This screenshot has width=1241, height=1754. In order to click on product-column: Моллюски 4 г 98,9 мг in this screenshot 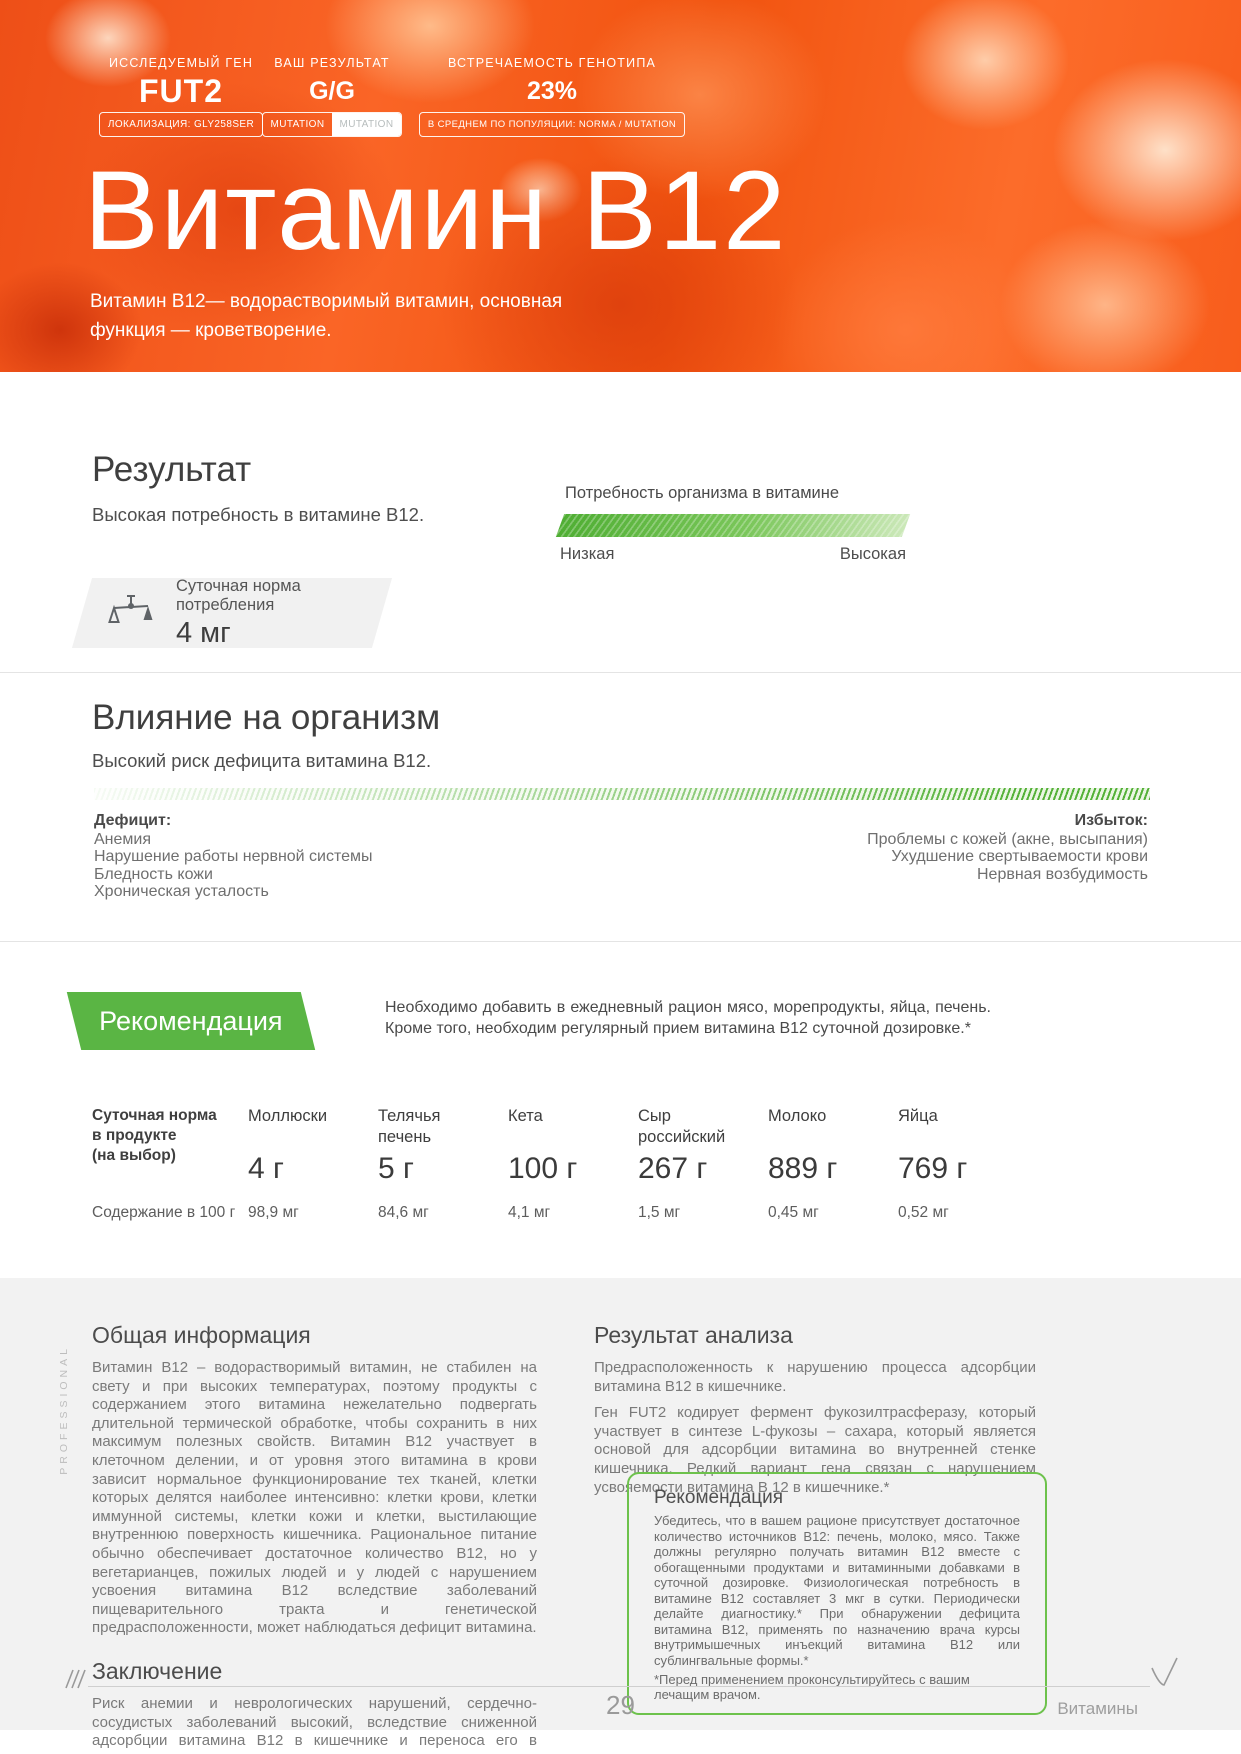, I will do `click(313, 1164)`.